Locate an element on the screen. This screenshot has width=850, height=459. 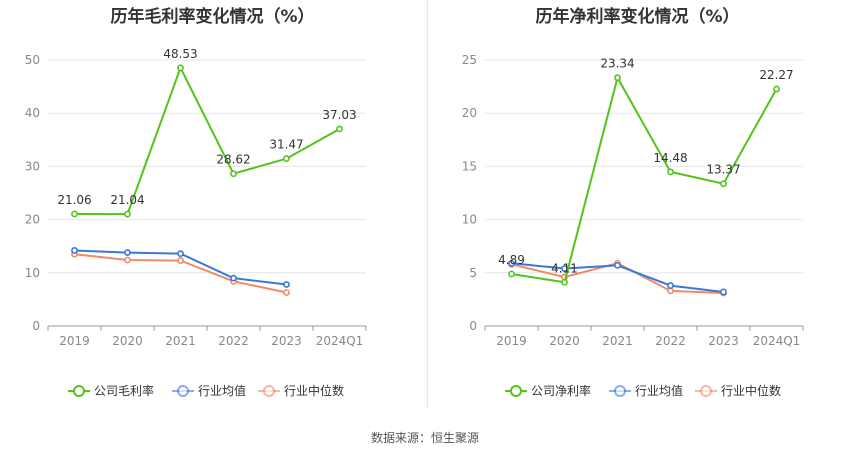
data-label: 37.03 is located at coordinates (339, 115).